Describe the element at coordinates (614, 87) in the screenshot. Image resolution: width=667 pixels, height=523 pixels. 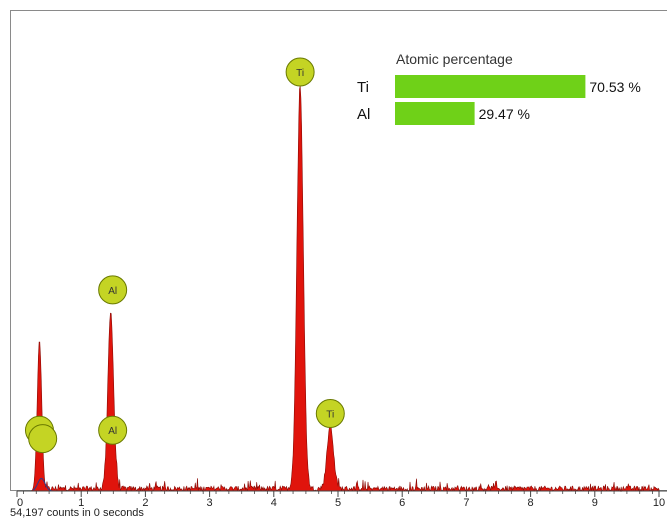
I see `legend-value: 70.53 %` at that location.